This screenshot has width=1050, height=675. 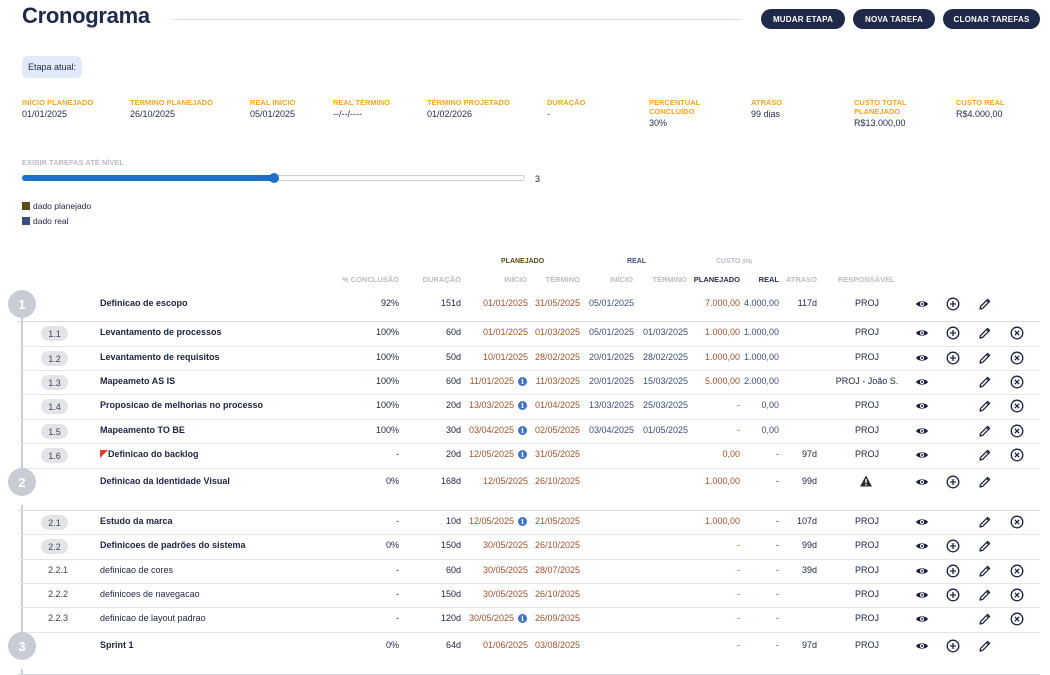 What do you see at coordinates (716, 279) in the screenshot?
I see `col-header-custo-plan: PLANEJADO` at bounding box center [716, 279].